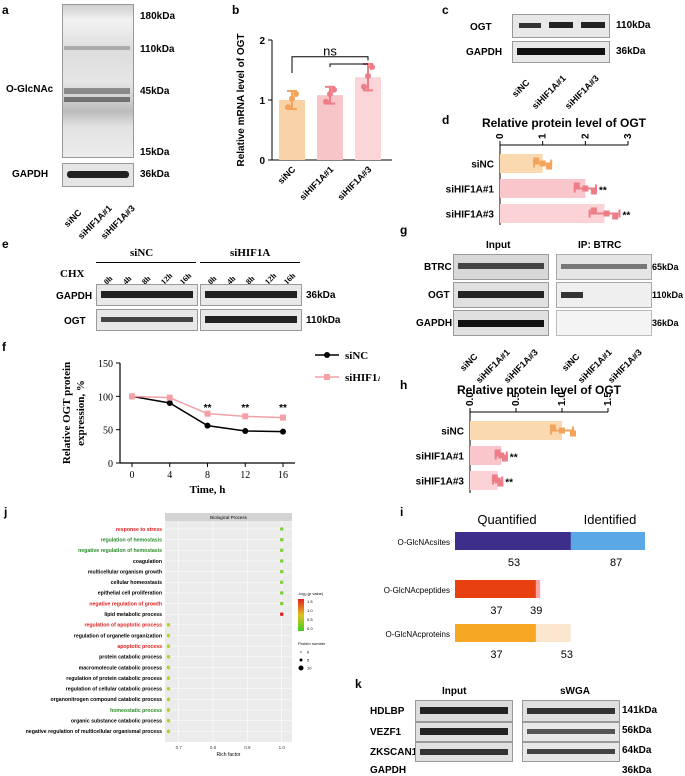 The height and width of the screenshot is (776, 685). Describe the element at coordinates (301, 615) in the screenshot. I see `color-bar` at that location.